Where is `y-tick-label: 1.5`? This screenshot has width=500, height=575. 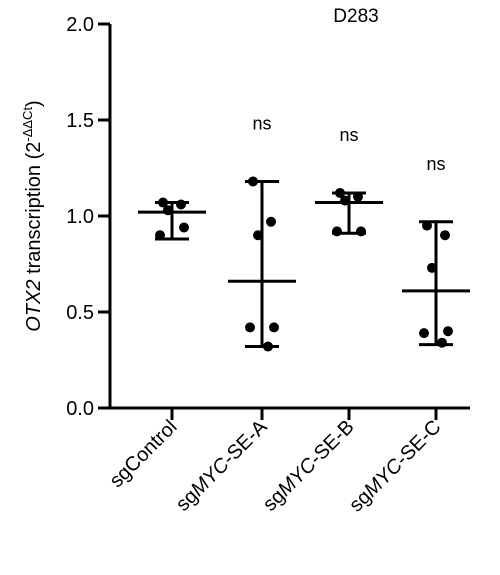
y-tick-label: 1.5 is located at coordinates (80, 121).